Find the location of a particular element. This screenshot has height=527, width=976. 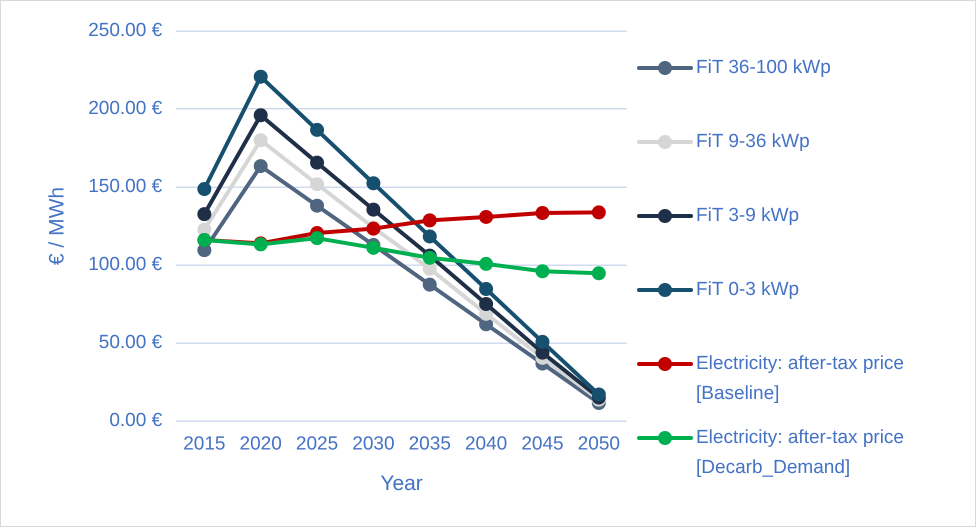

legend-label: FiT 0-3 kWp is located at coordinates (748, 290).